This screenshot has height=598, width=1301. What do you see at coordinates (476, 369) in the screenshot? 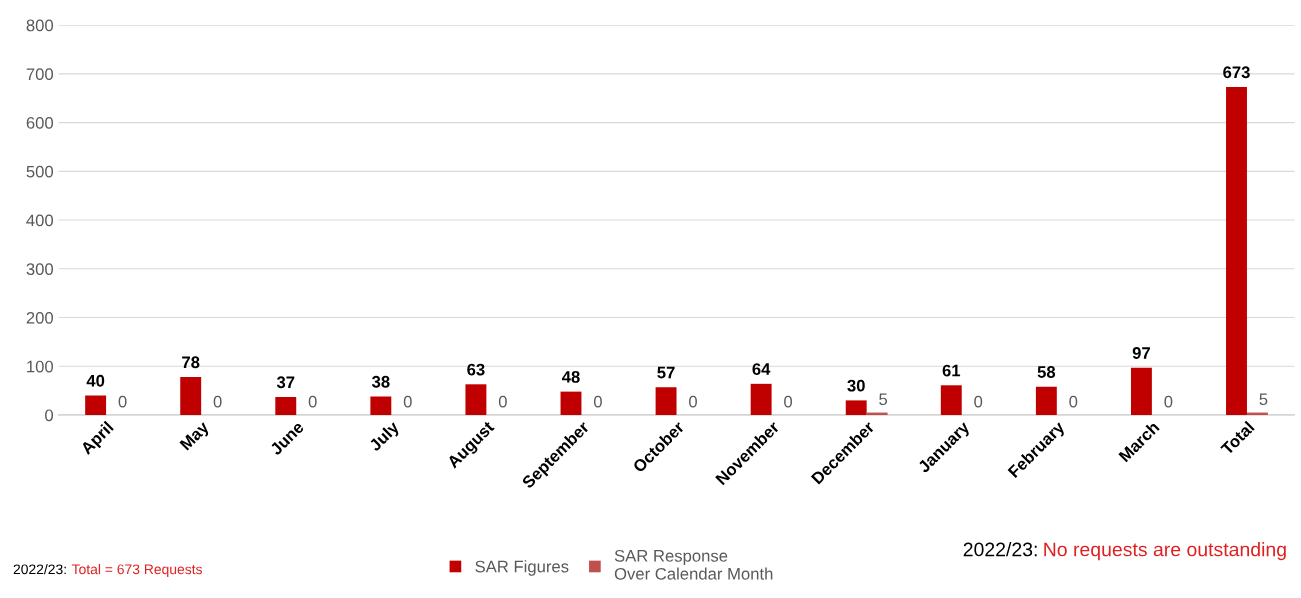
I see `data-label: 63` at bounding box center [476, 369].